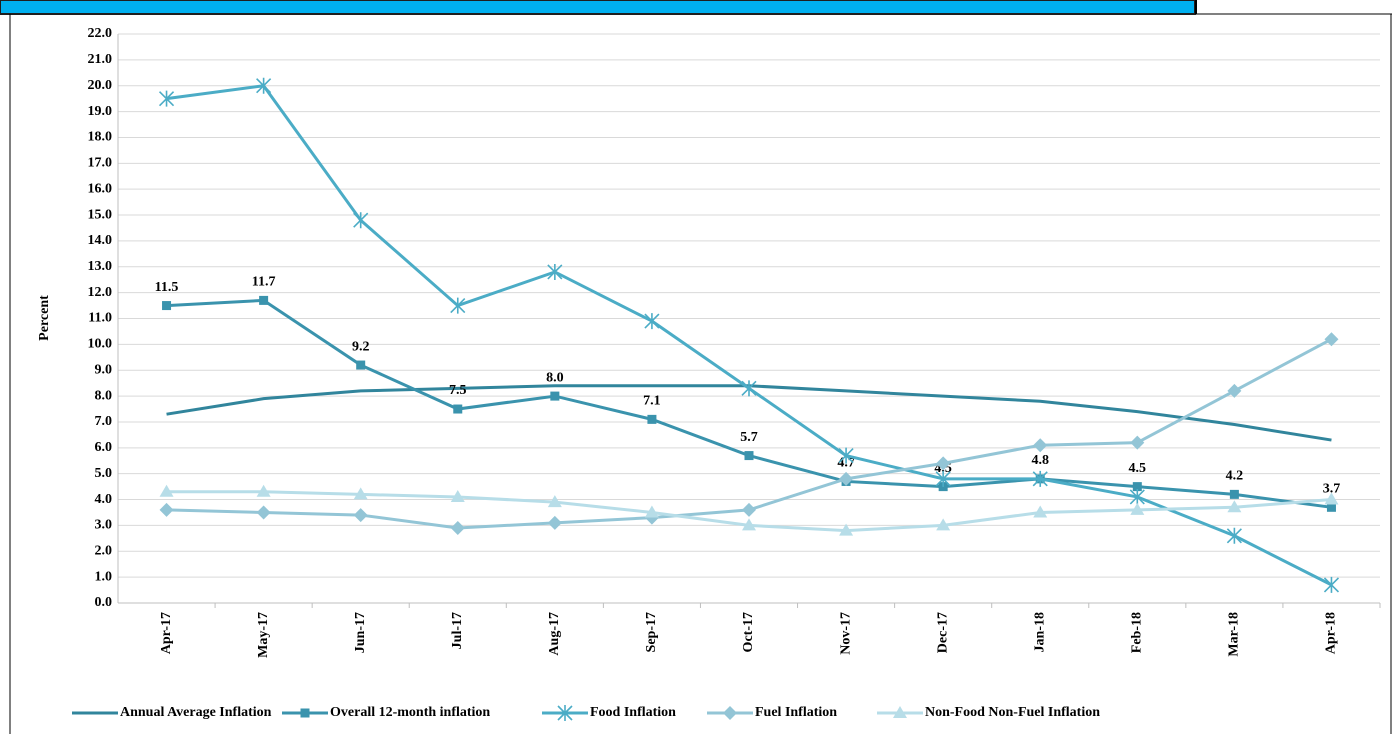 The width and height of the screenshot is (1392, 734). What do you see at coordinates (104, 550) in the screenshot?
I see `y-tick-label: 2.0` at bounding box center [104, 550].